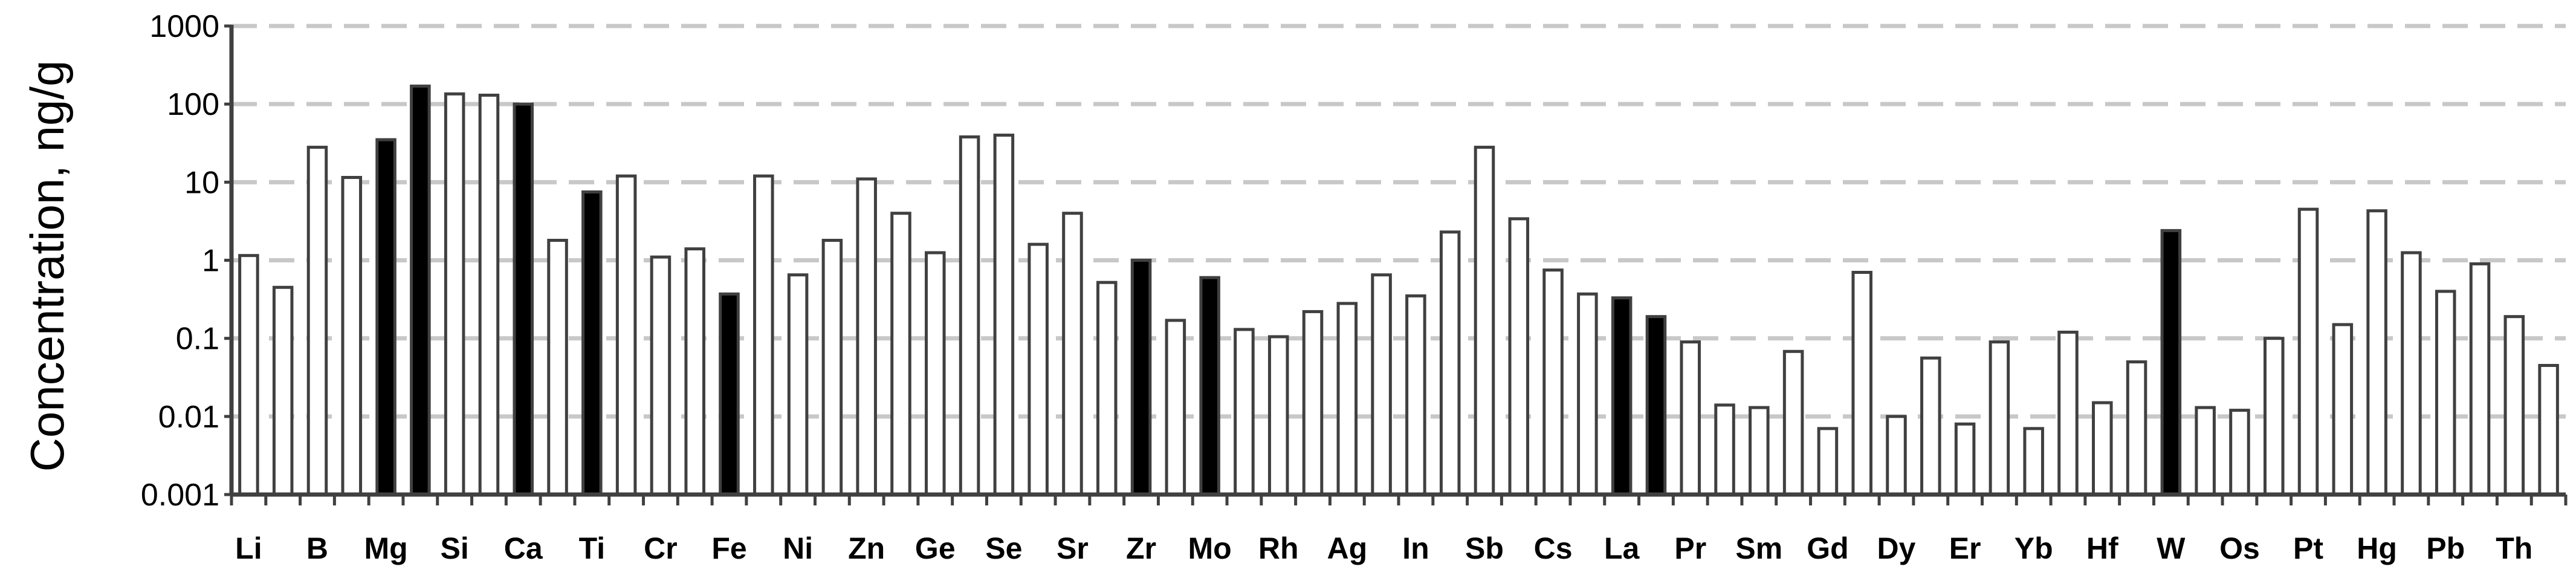 The image size is (2576, 581). I want to click on x-tick-label: Li, so click(248, 548).